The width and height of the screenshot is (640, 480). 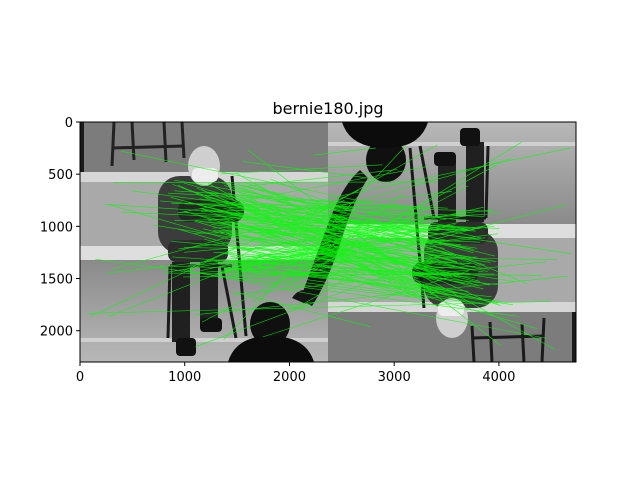 I want to click on x-tick-label: 1000, so click(x=184, y=377).